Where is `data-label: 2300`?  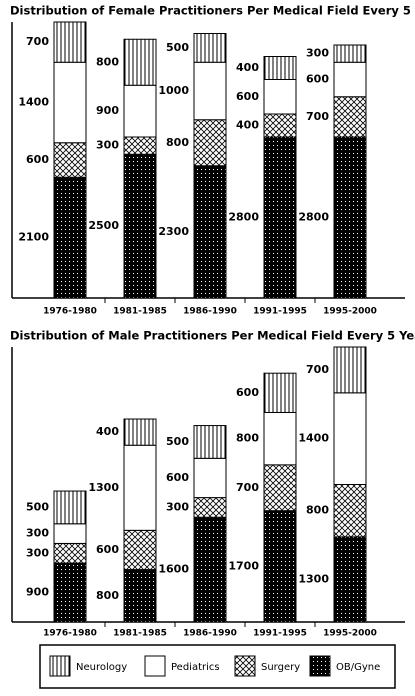
data-label: 2300 is located at coordinates (173, 231).